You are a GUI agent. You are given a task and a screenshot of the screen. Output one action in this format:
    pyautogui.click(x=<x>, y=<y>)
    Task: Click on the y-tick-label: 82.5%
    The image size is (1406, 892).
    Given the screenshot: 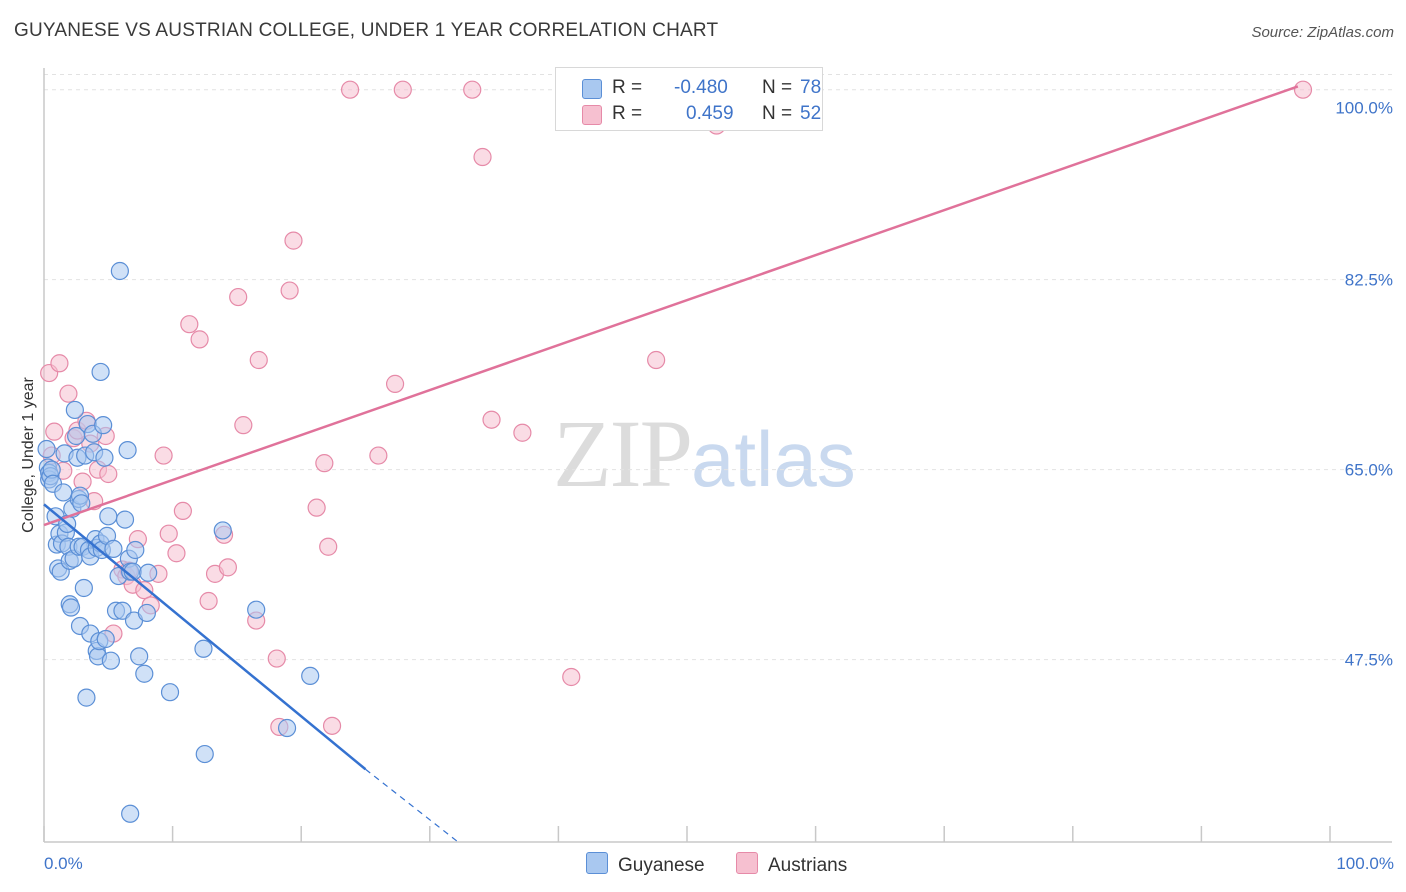 What is the action you would take?
    pyautogui.click(x=1369, y=280)
    